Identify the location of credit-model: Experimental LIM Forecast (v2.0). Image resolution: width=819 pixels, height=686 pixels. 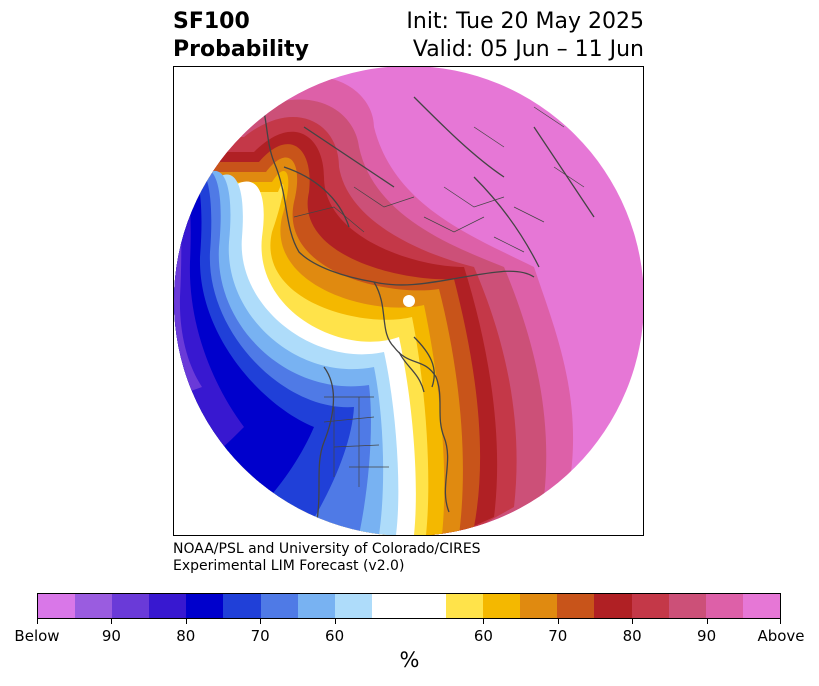
(289, 566).